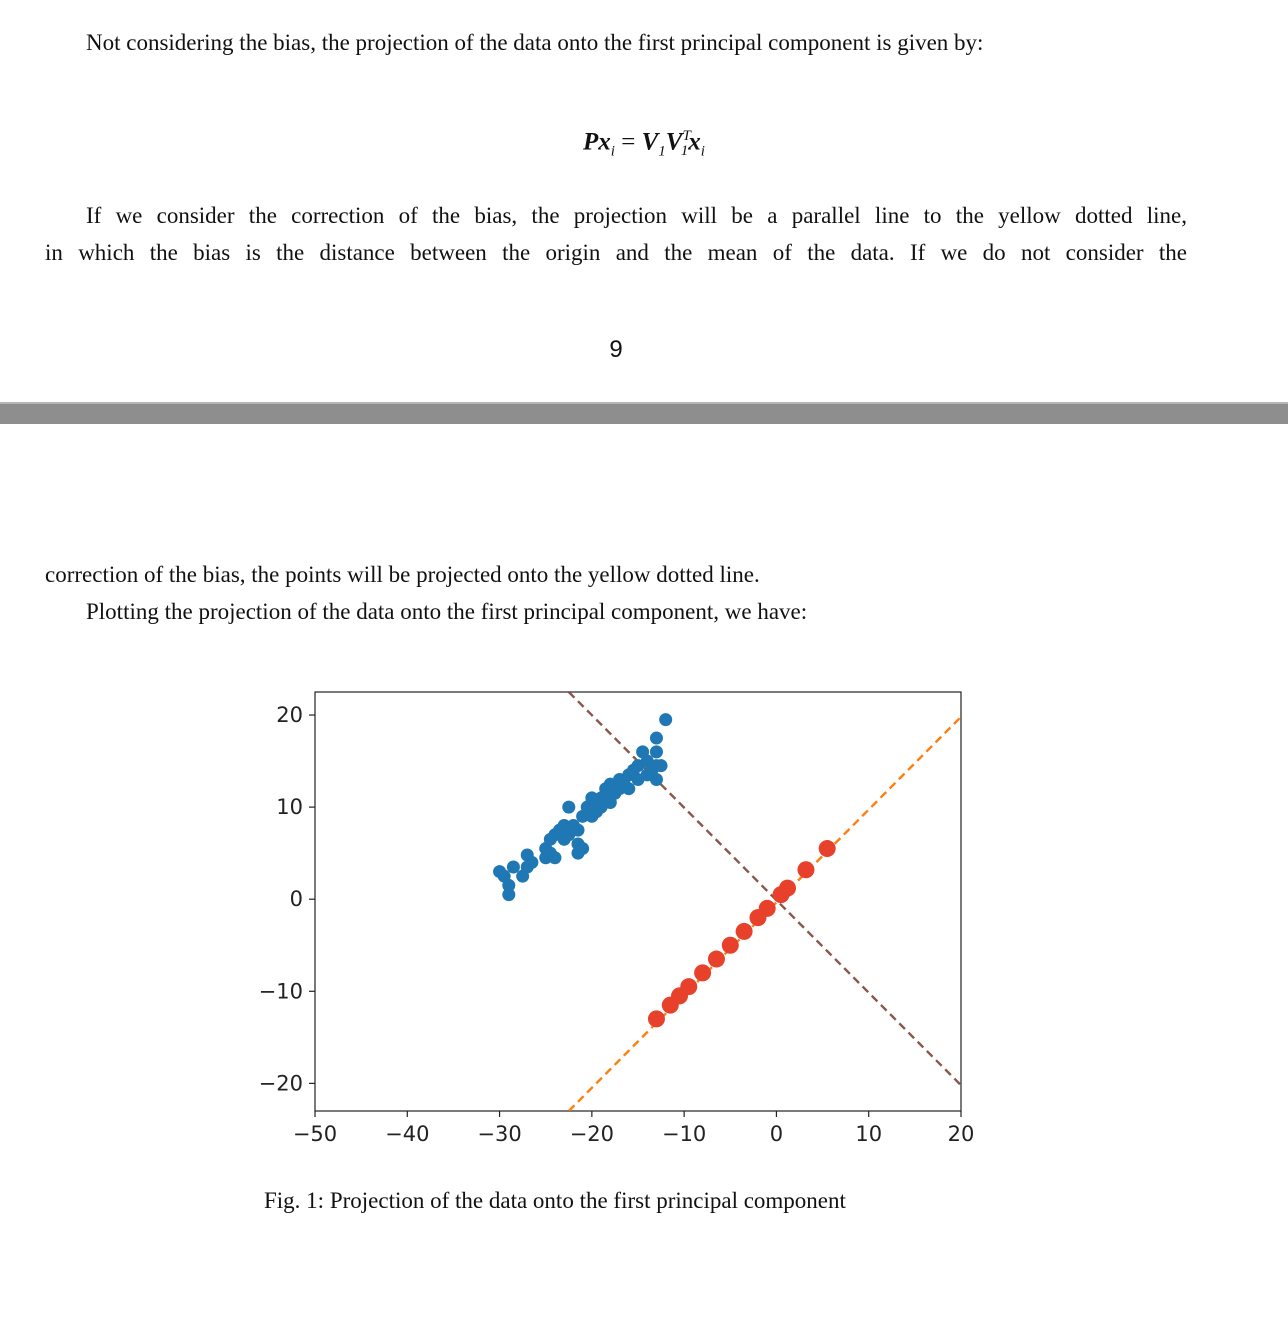 Image resolution: width=1288 pixels, height=1318 pixels. I want to click on y-tick-label-3: 10, so click(289, 807).